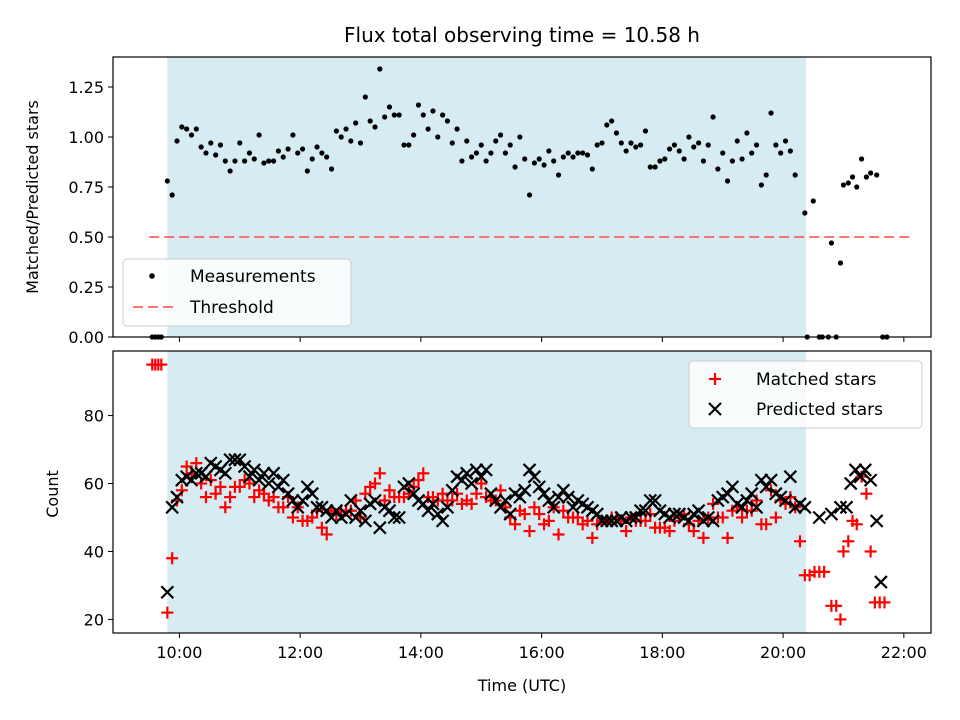 The width and height of the screenshot is (960, 720). Describe the element at coordinates (231, 308) in the screenshot. I see `legend-threshold: Threshold` at that location.